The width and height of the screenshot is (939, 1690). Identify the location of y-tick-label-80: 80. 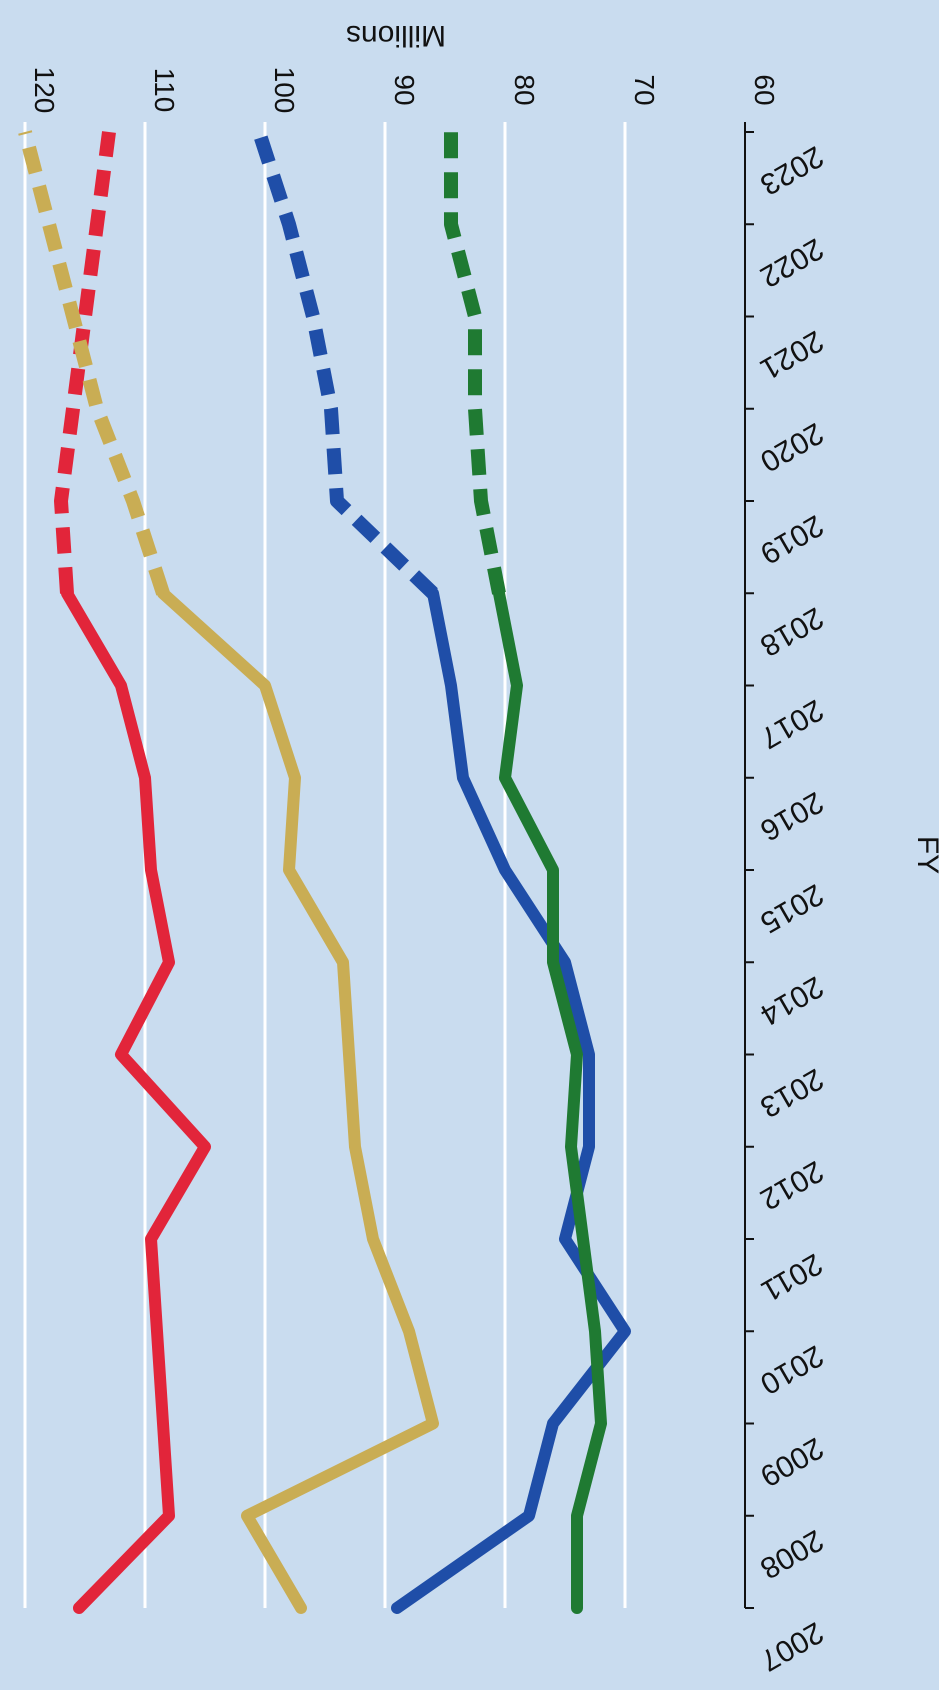
(524, 89).